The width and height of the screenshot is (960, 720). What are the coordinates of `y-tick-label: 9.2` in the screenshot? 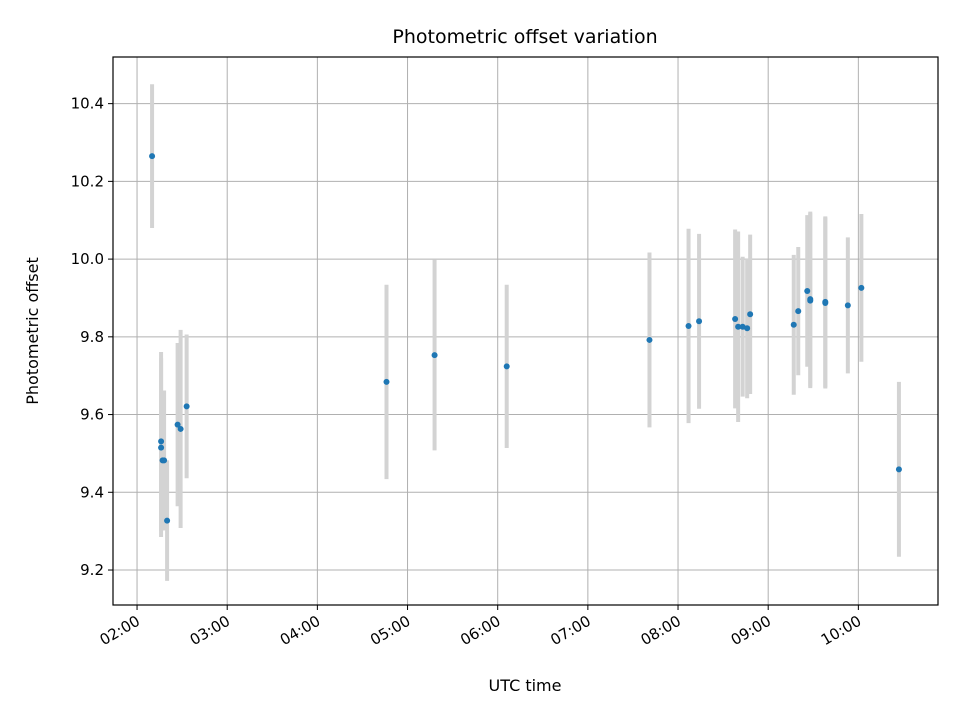 It's located at (92, 570).